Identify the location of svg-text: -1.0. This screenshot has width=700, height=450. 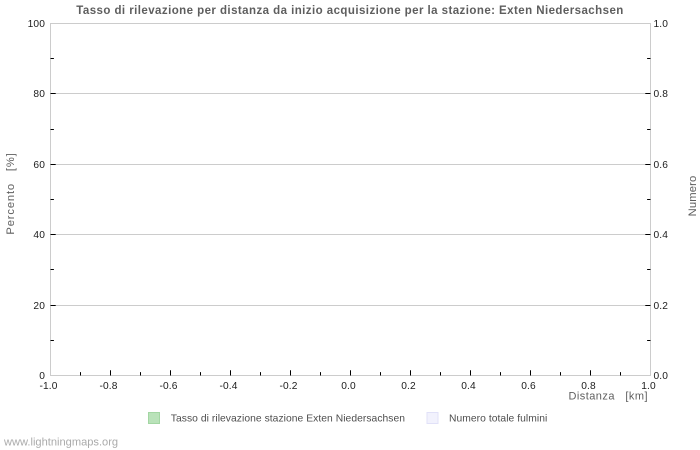
(48, 386).